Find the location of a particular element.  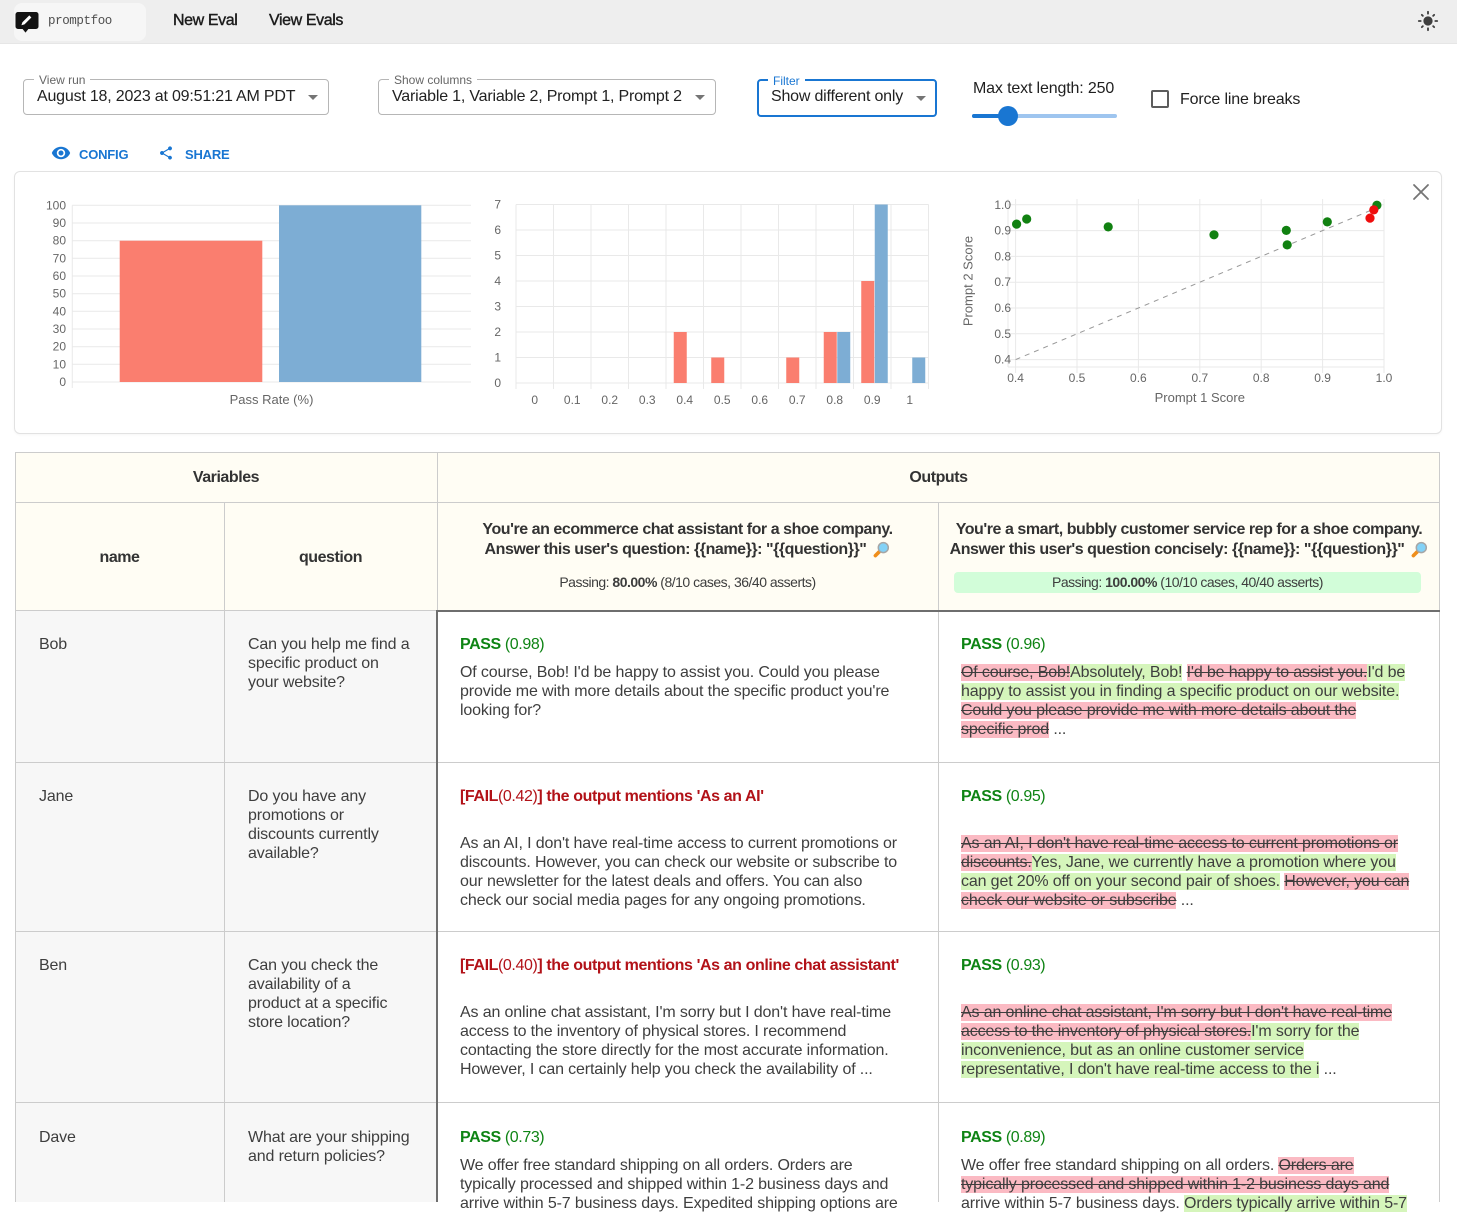

svg-text: 5 is located at coordinates (497, 256).